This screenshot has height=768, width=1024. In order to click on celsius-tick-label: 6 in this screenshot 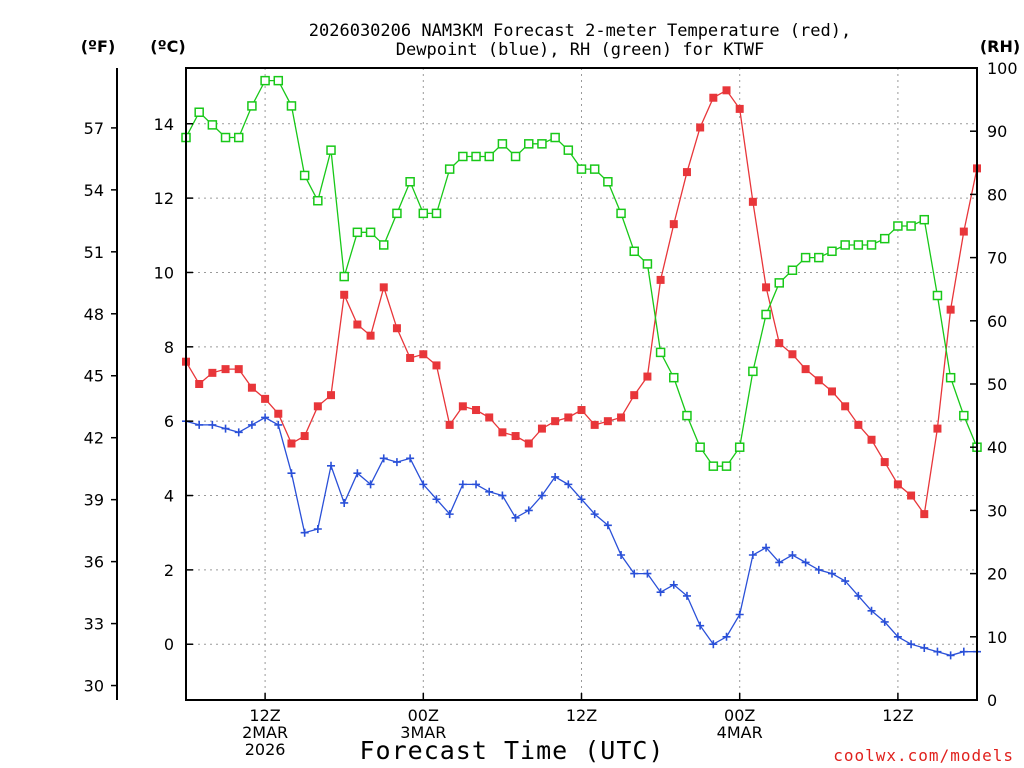, I will do `click(169, 421)`.